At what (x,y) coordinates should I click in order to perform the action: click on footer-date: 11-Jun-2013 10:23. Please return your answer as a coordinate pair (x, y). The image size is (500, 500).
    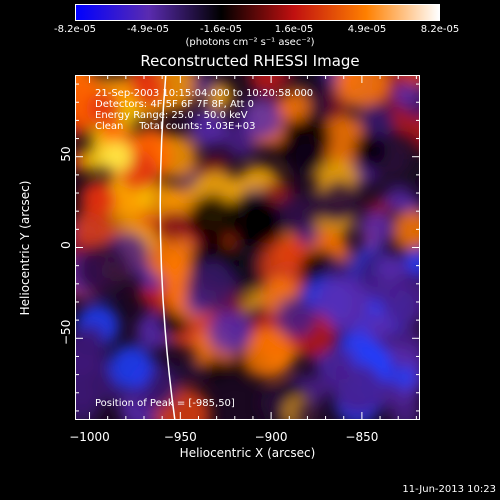
    Looking at the image, I should click on (449, 489).